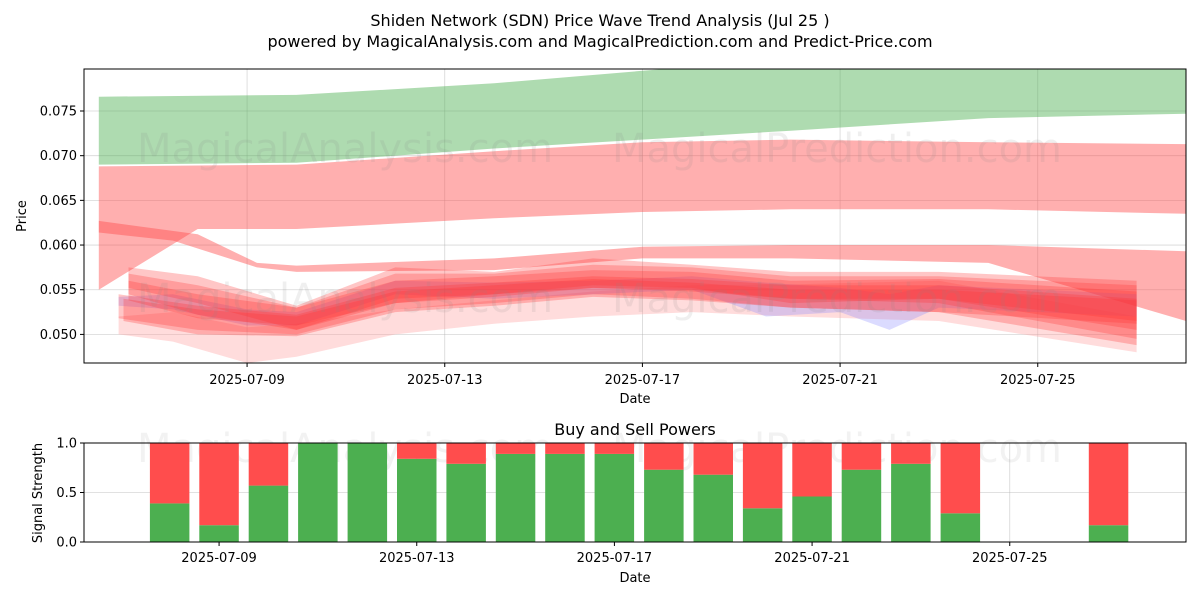  Describe the element at coordinates (615, 558) in the screenshot. I see `signal-x-tick-label: 2025-07-17` at that location.